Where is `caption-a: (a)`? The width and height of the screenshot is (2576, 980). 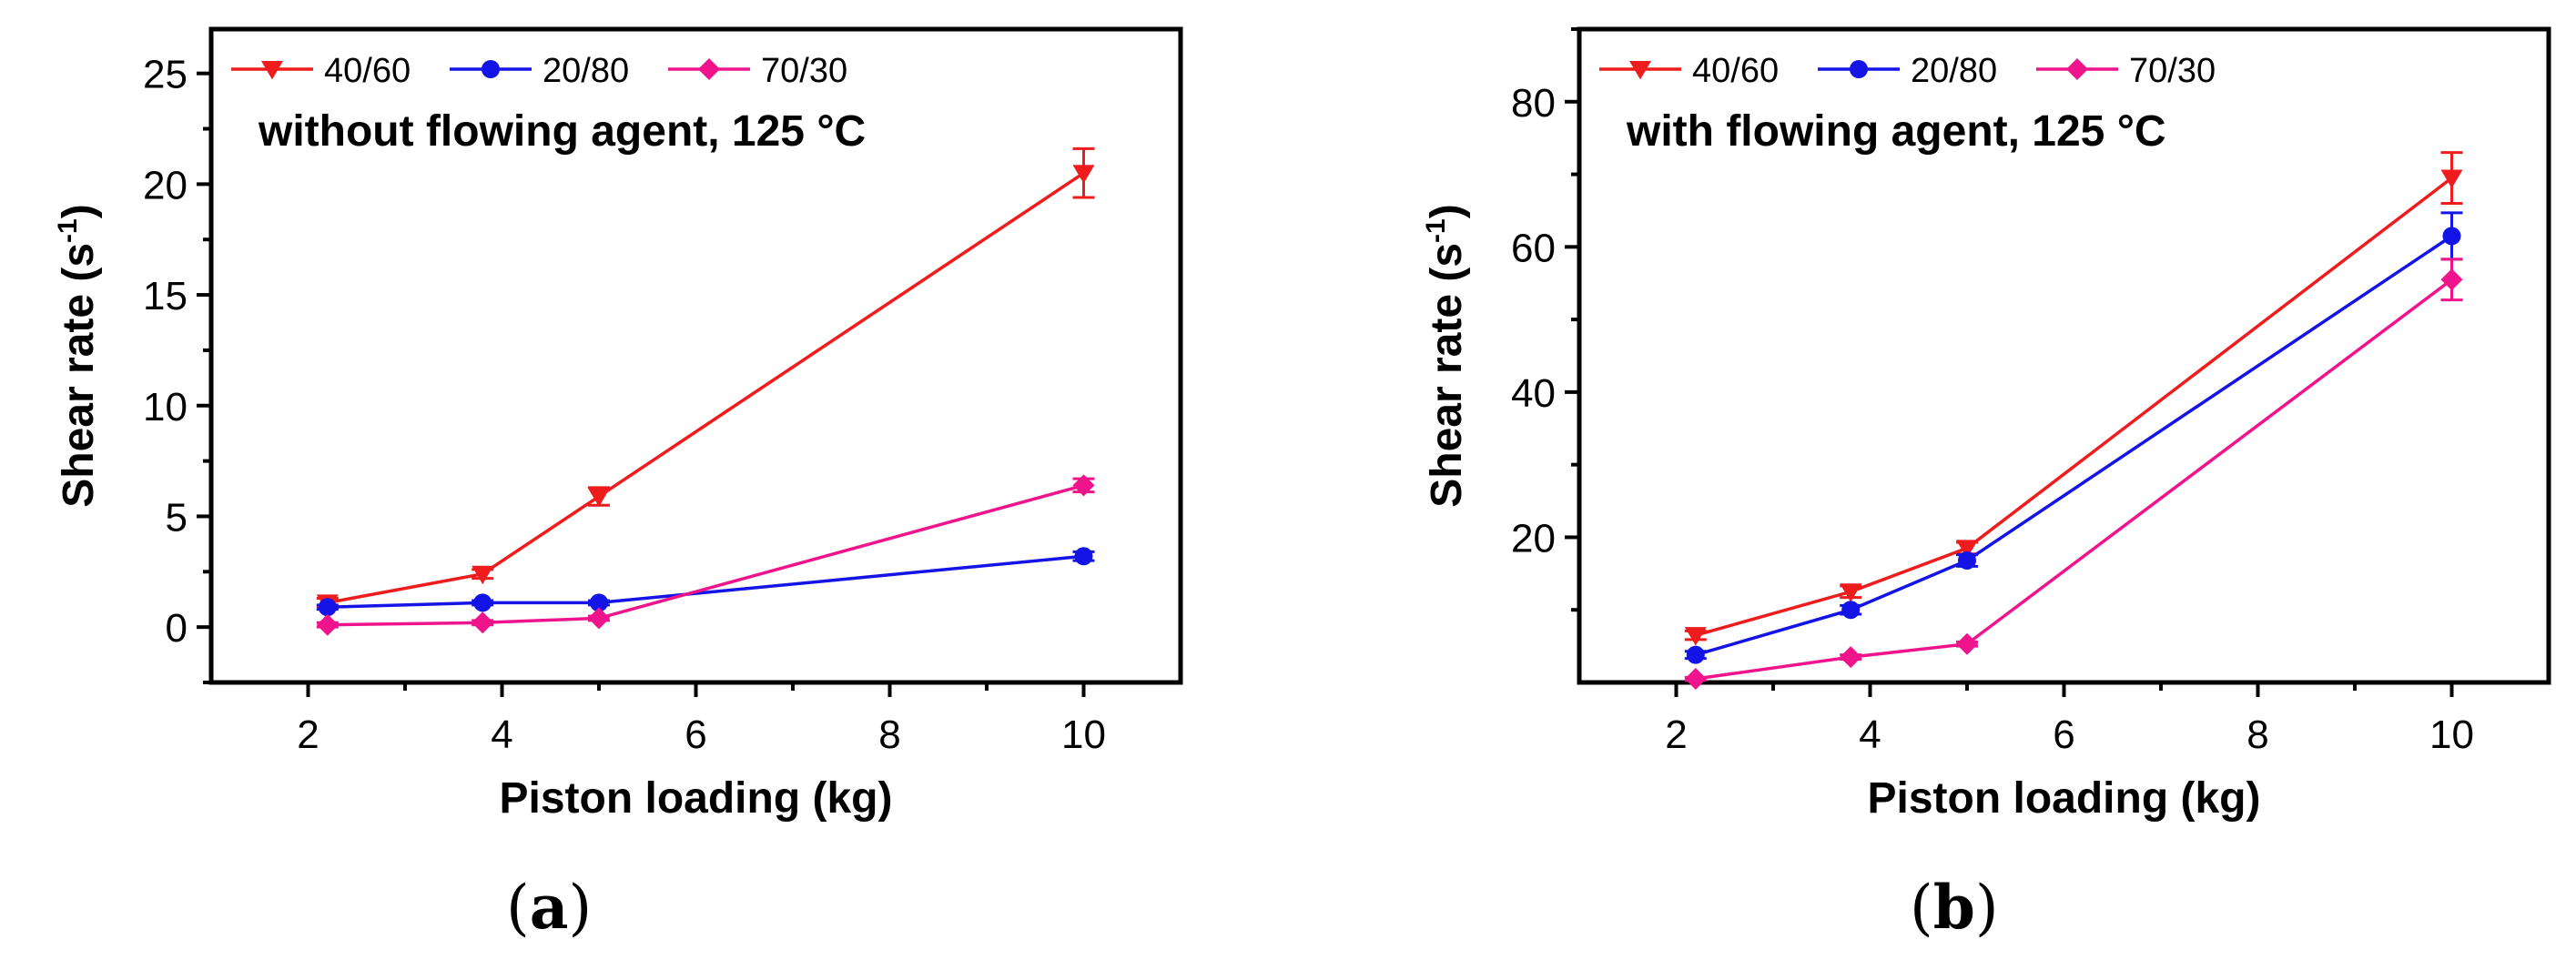
caption-a: (a) is located at coordinates (549, 907).